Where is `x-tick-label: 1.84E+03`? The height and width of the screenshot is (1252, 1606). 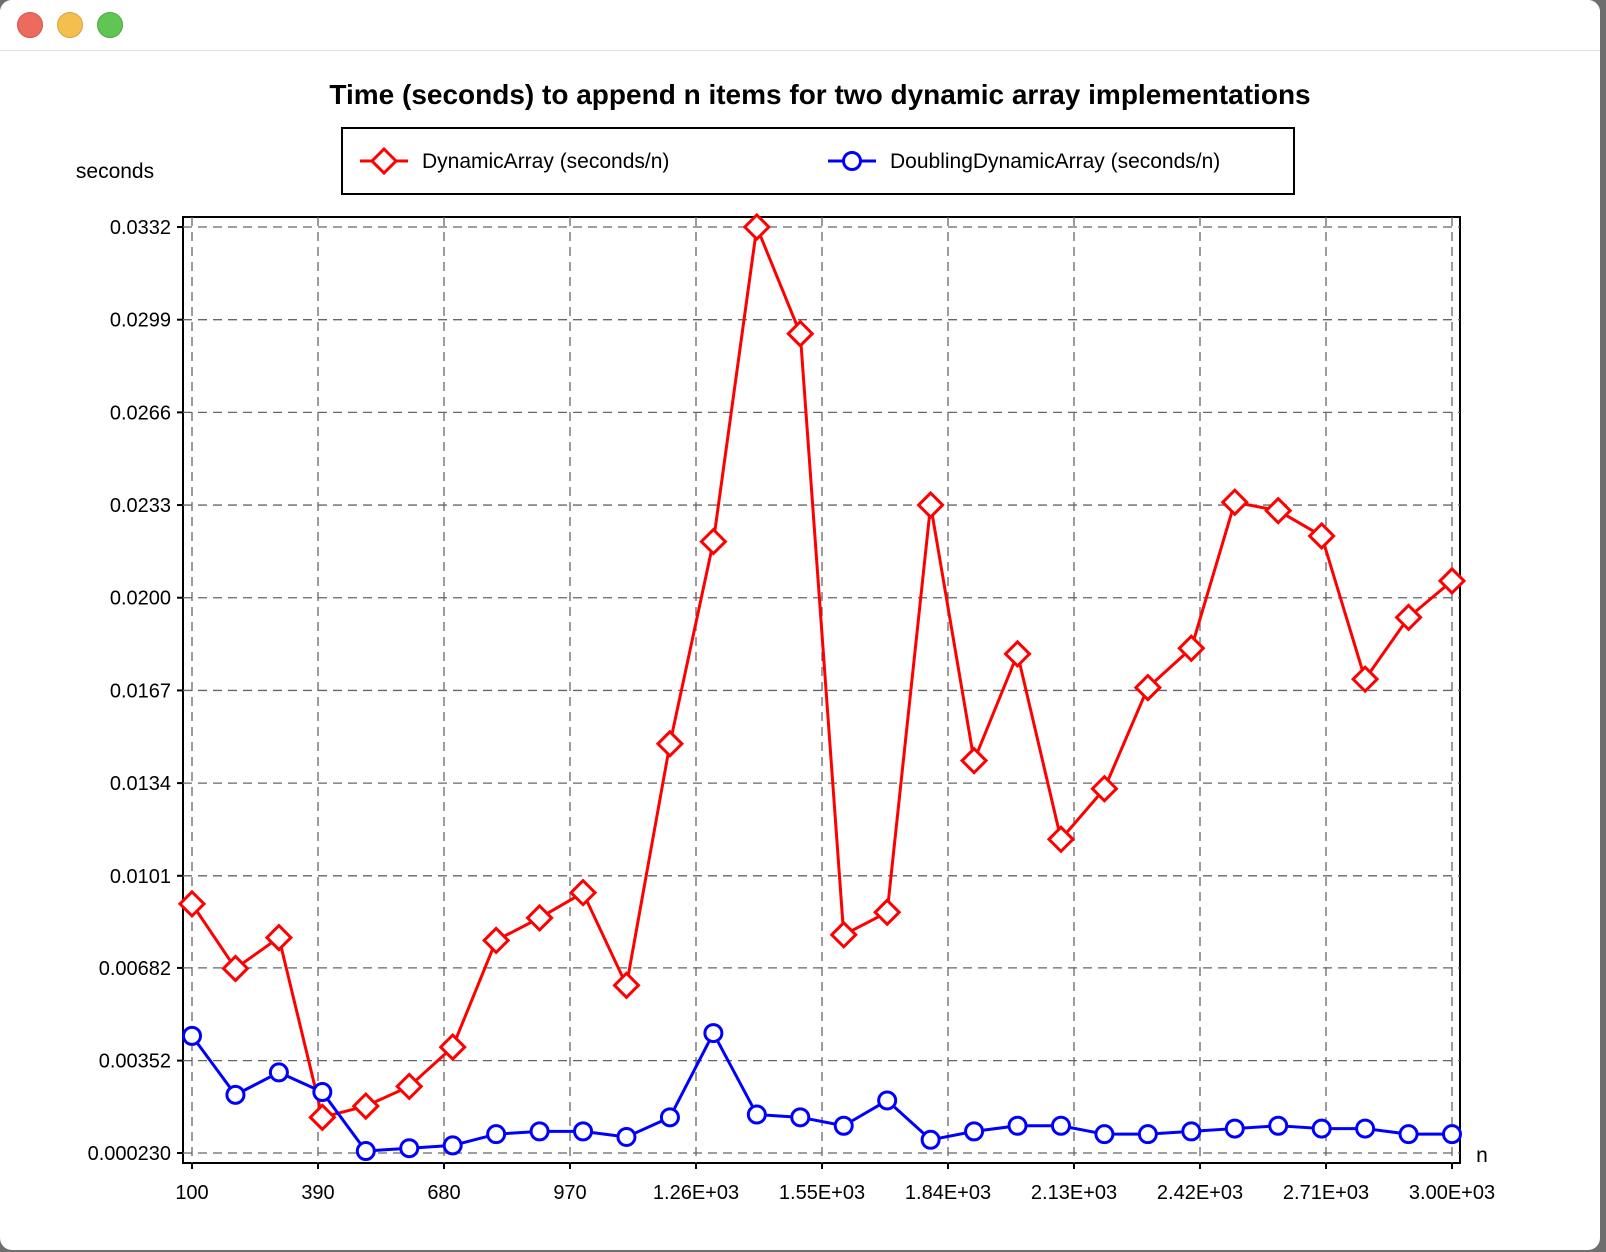 x-tick-label: 1.84E+03 is located at coordinates (948, 1193).